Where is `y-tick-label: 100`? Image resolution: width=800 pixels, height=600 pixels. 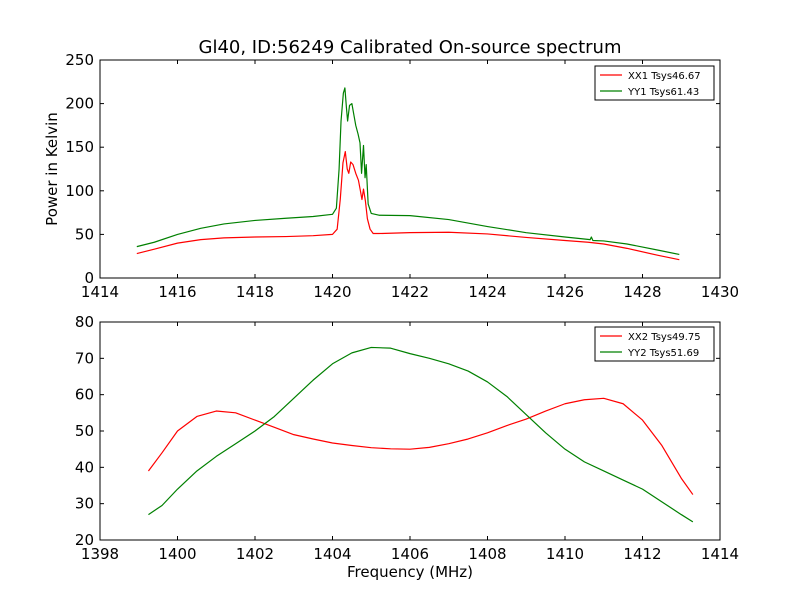 y-tick-label: 100 is located at coordinates (79, 191).